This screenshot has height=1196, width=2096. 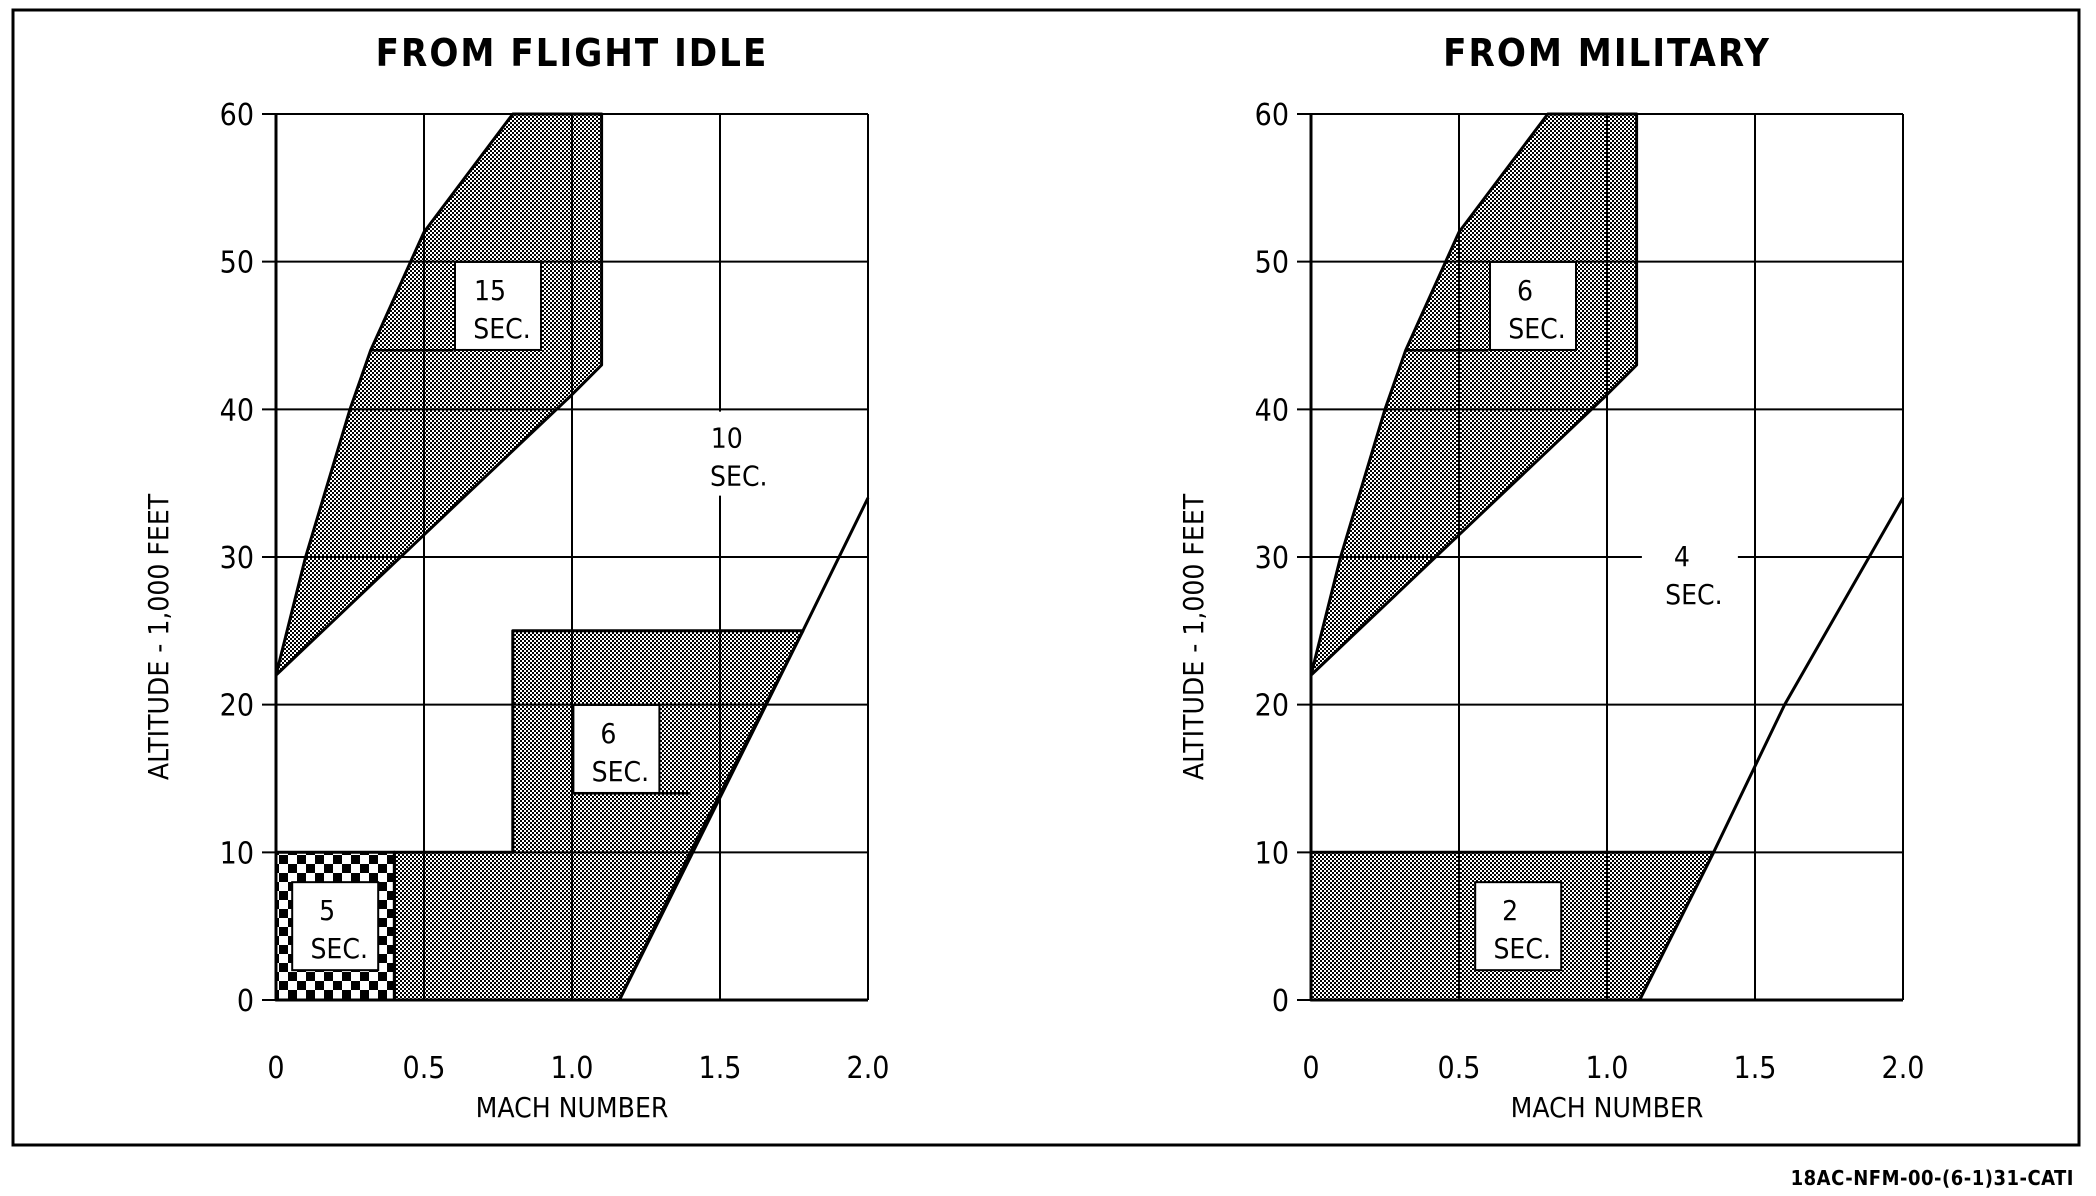 What do you see at coordinates (572, 53) in the screenshot?
I see `chart-title: FROM FLIGHT IDLE` at bounding box center [572, 53].